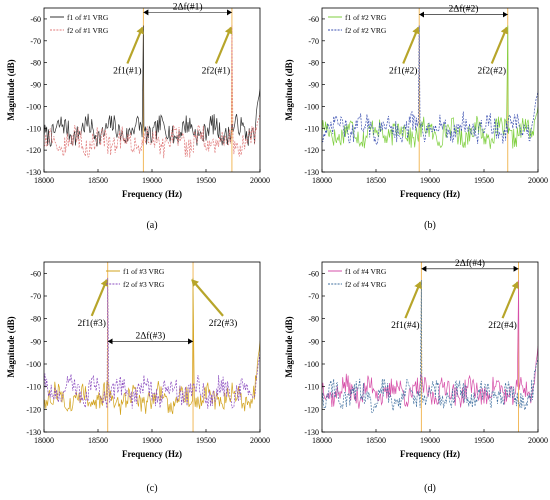 The height and width of the screenshot is (500, 550). I want to click on delta-label: 2Δf(#2), so click(464, 9).